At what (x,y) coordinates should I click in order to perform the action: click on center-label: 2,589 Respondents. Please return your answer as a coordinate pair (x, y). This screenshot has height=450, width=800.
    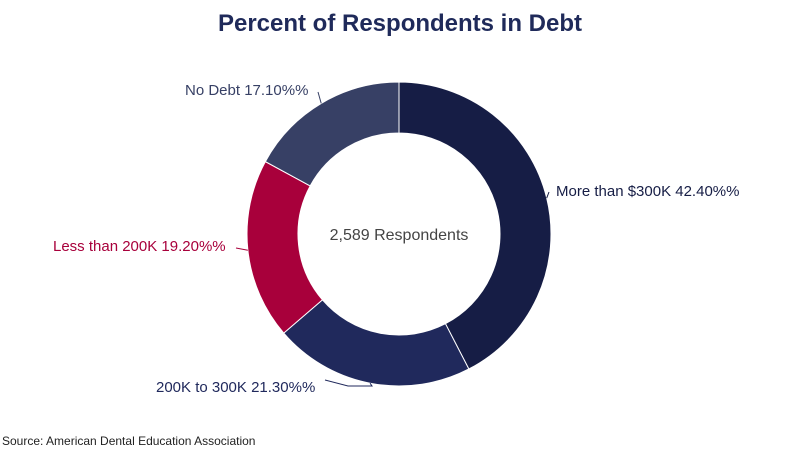
    Looking at the image, I should click on (399, 235).